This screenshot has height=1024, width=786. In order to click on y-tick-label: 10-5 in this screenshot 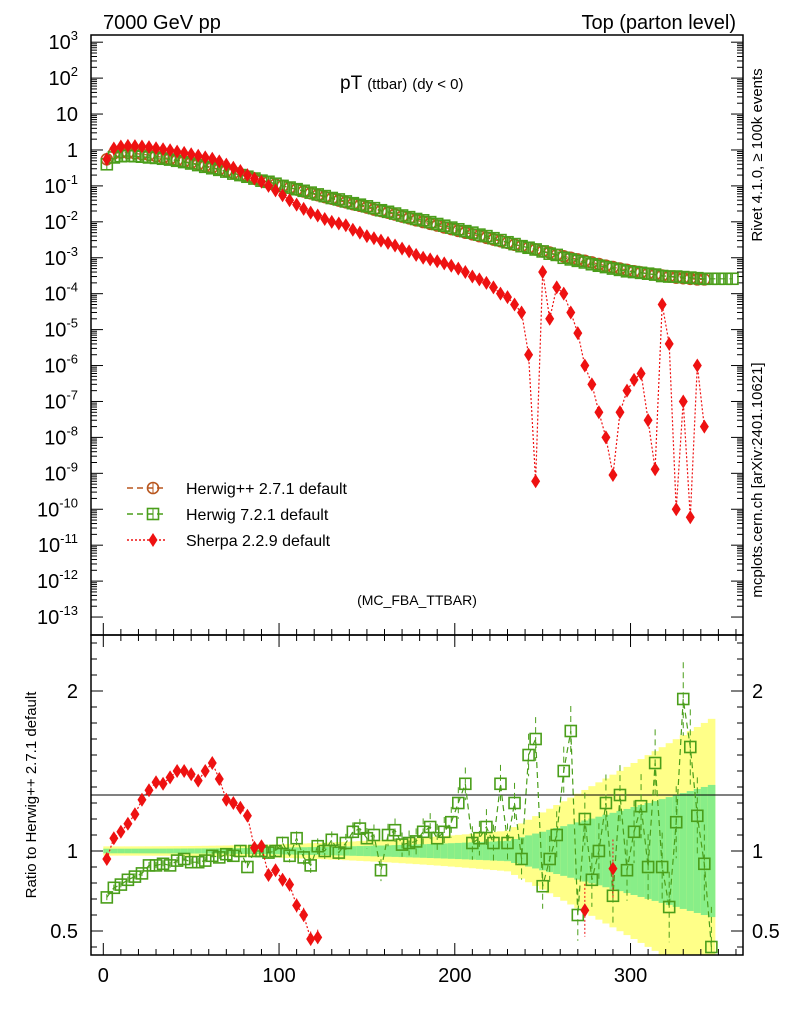, I will do `click(61, 329)`.